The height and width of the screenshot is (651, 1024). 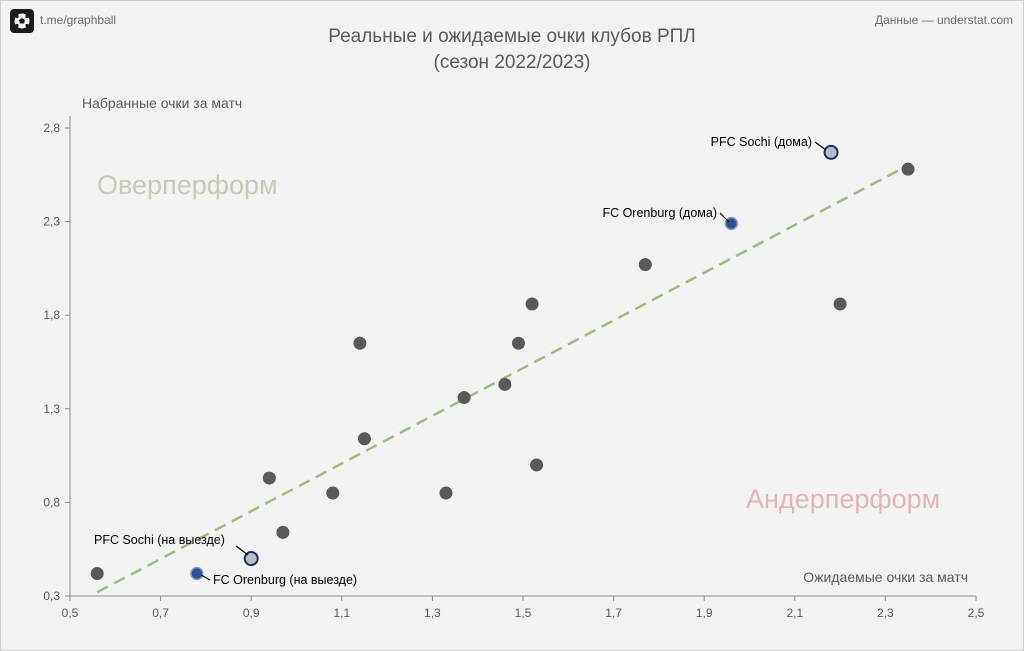 I want to click on x-tick-label: 2,5, so click(x=976, y=613).